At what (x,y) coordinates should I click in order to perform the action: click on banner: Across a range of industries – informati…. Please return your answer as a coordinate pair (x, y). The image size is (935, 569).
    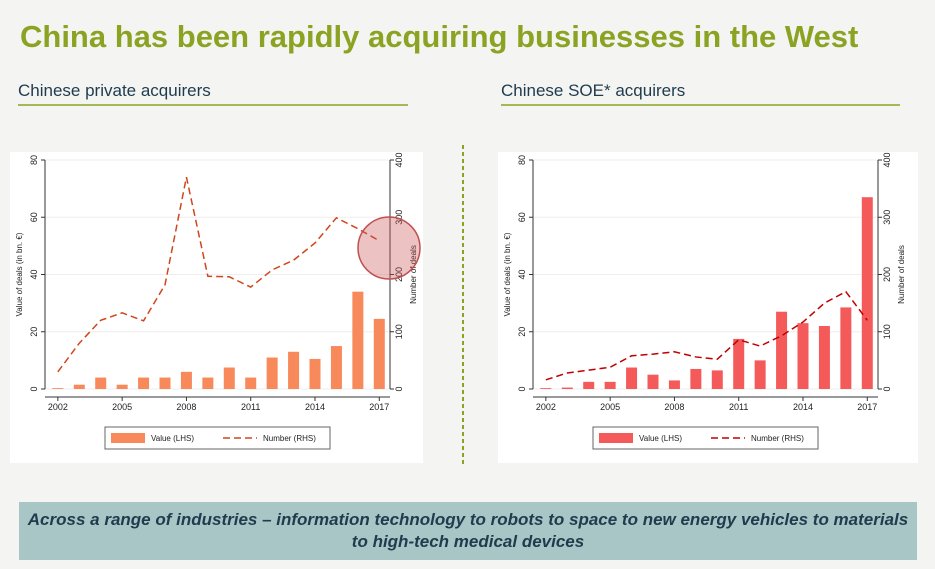
    Looking at the image, I should click on (468, 531).